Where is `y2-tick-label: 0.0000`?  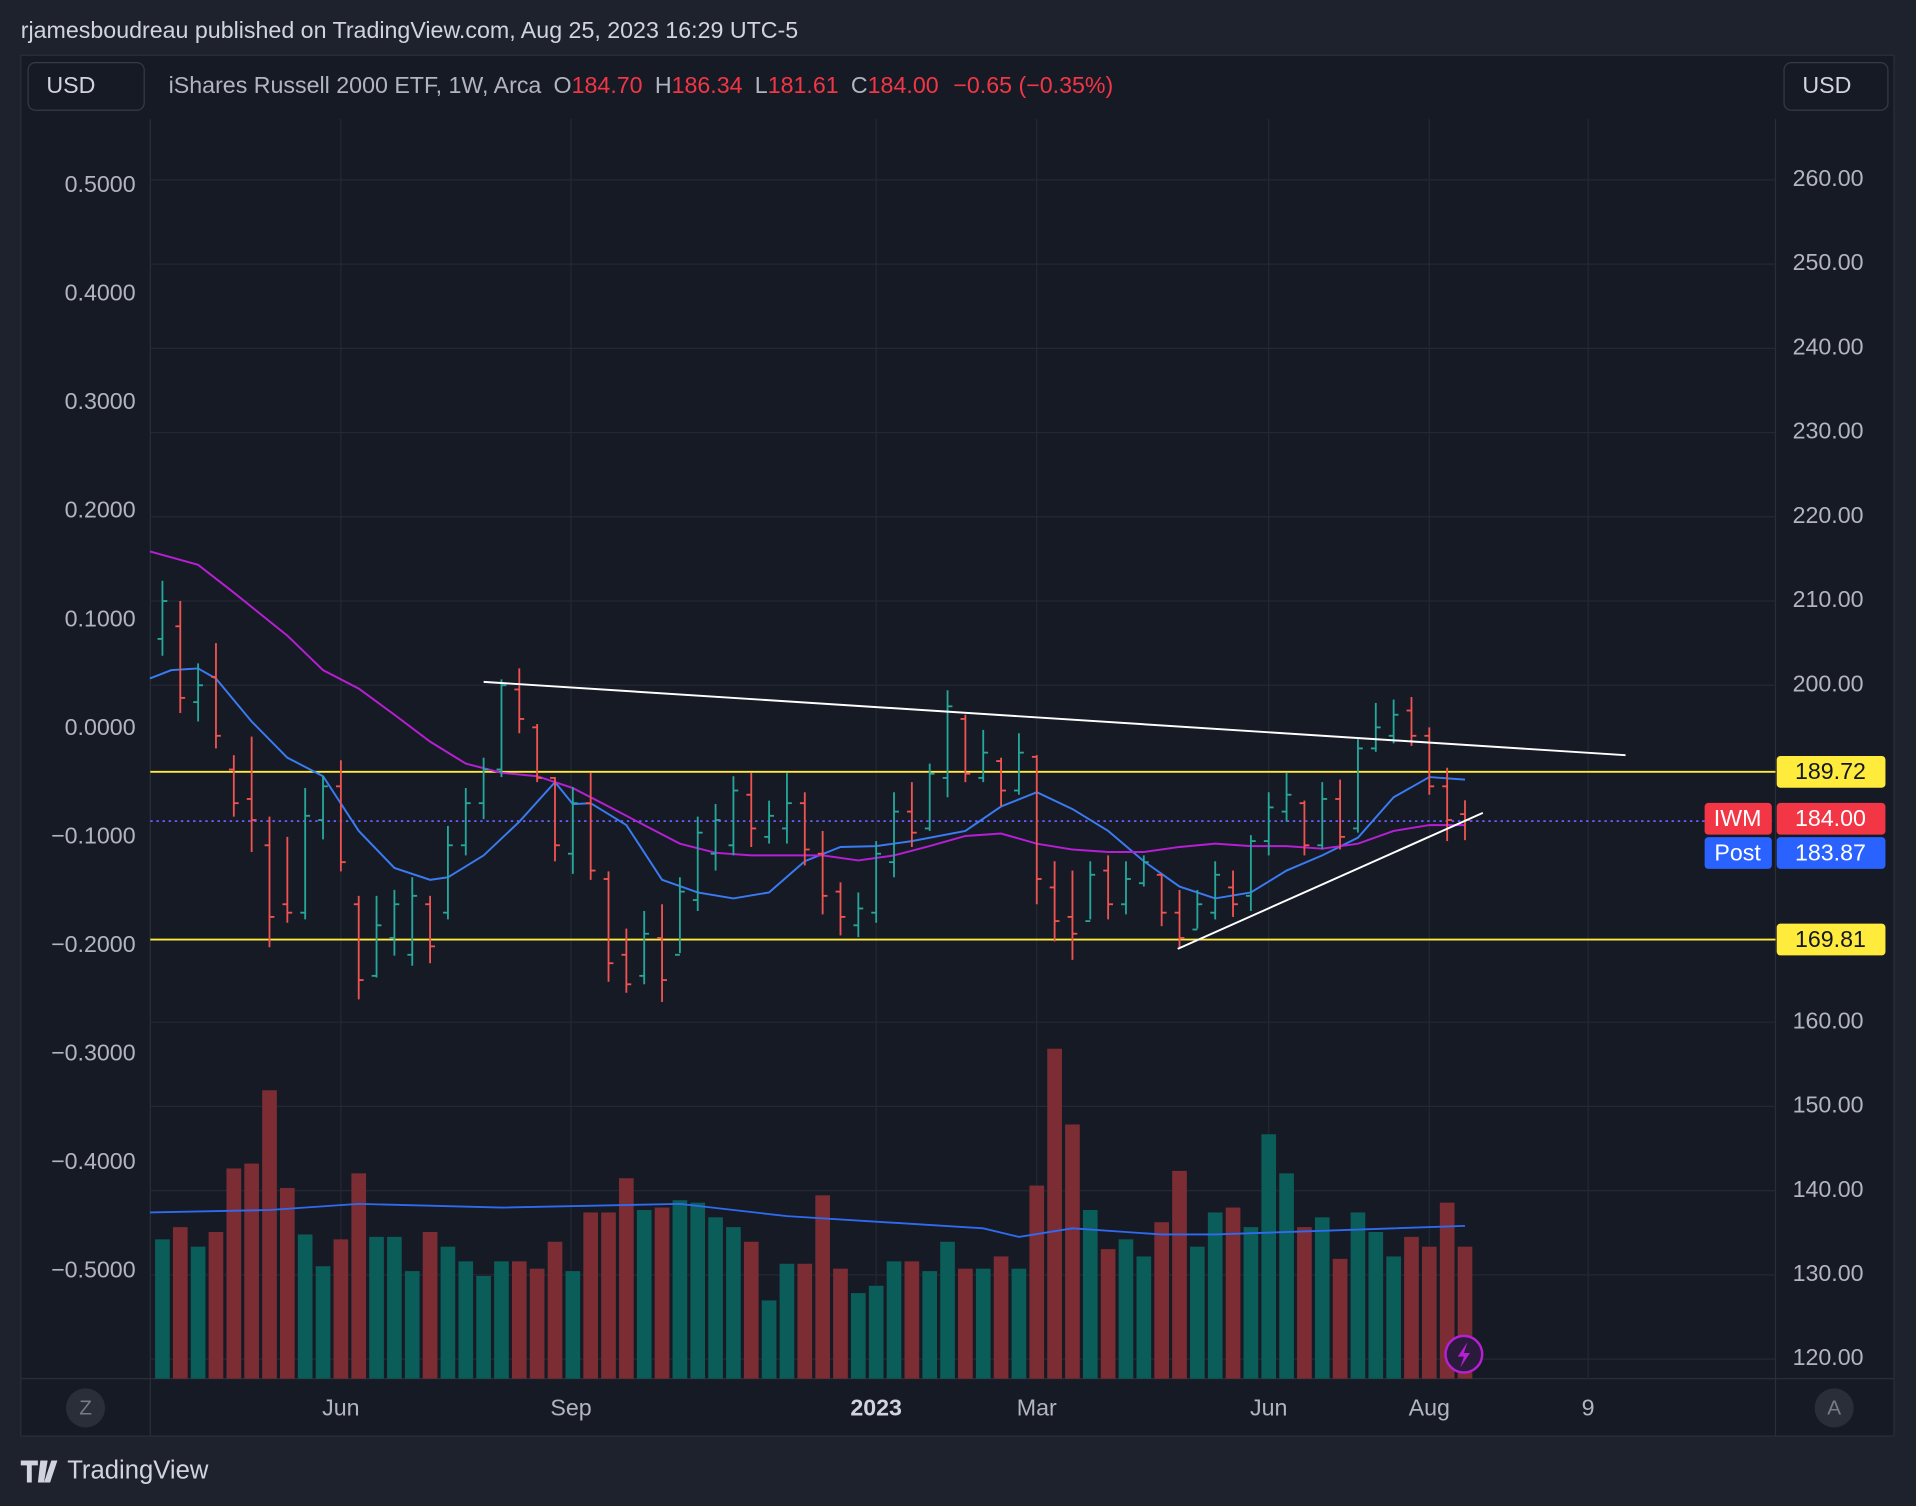 y2-tick-label: 0.0000 is located at coordinates (100, 727).